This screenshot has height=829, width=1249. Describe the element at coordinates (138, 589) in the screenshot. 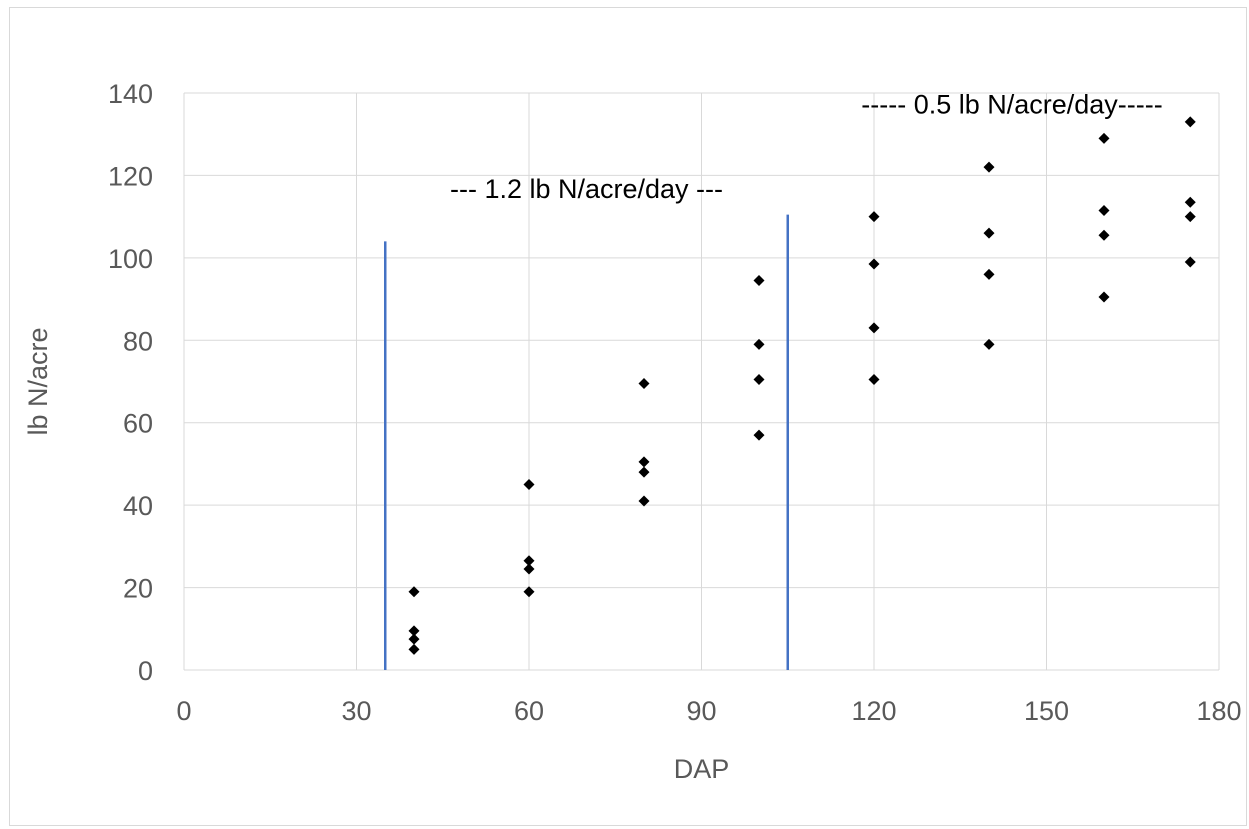

I see `y-tick-label: 20` at that location.